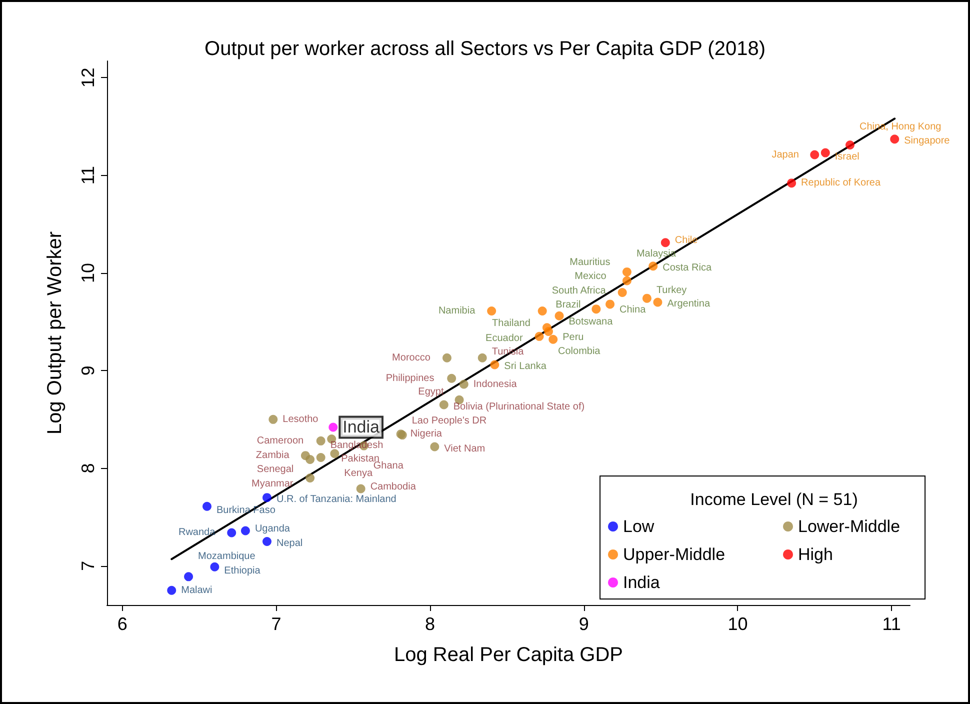 The image size is (970, 704). I want to click on data-label: Bolivia (Plurinational State of), so click(519, 406).